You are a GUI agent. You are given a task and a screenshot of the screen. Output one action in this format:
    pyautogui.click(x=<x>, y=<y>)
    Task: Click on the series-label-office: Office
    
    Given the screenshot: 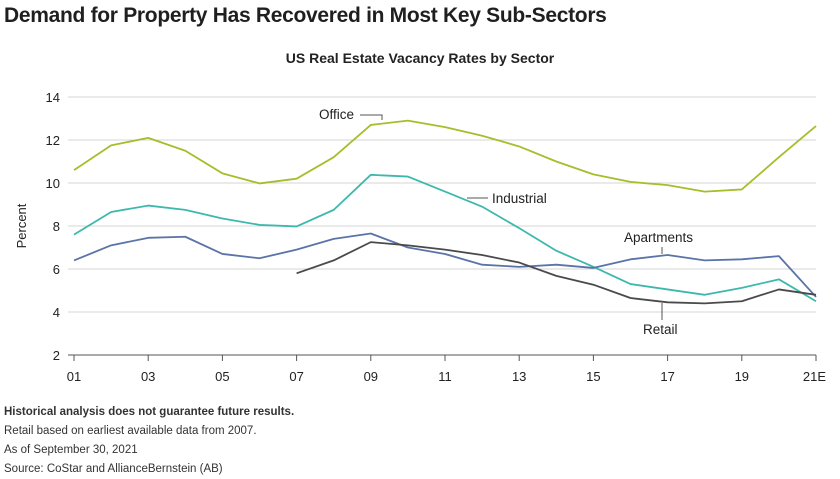 What is the action you would take?
    pyautogui.click(x=336, y=114)
    